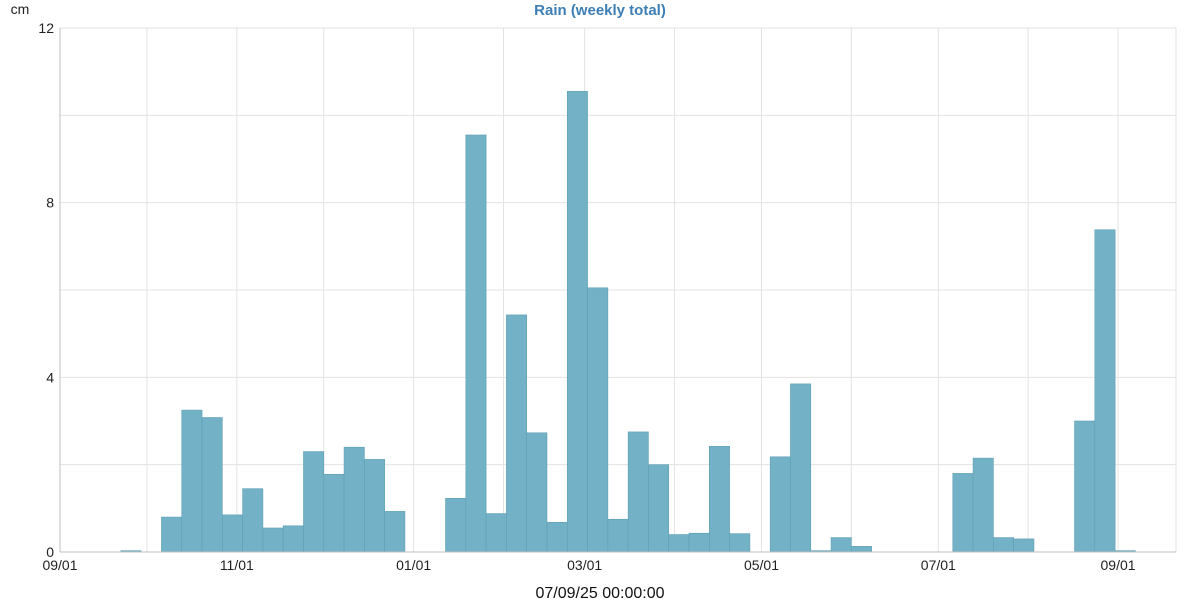 The width and height of the screenshot is (1200, 600). I want to click on y-tick-label: 0, so click(50, 552).